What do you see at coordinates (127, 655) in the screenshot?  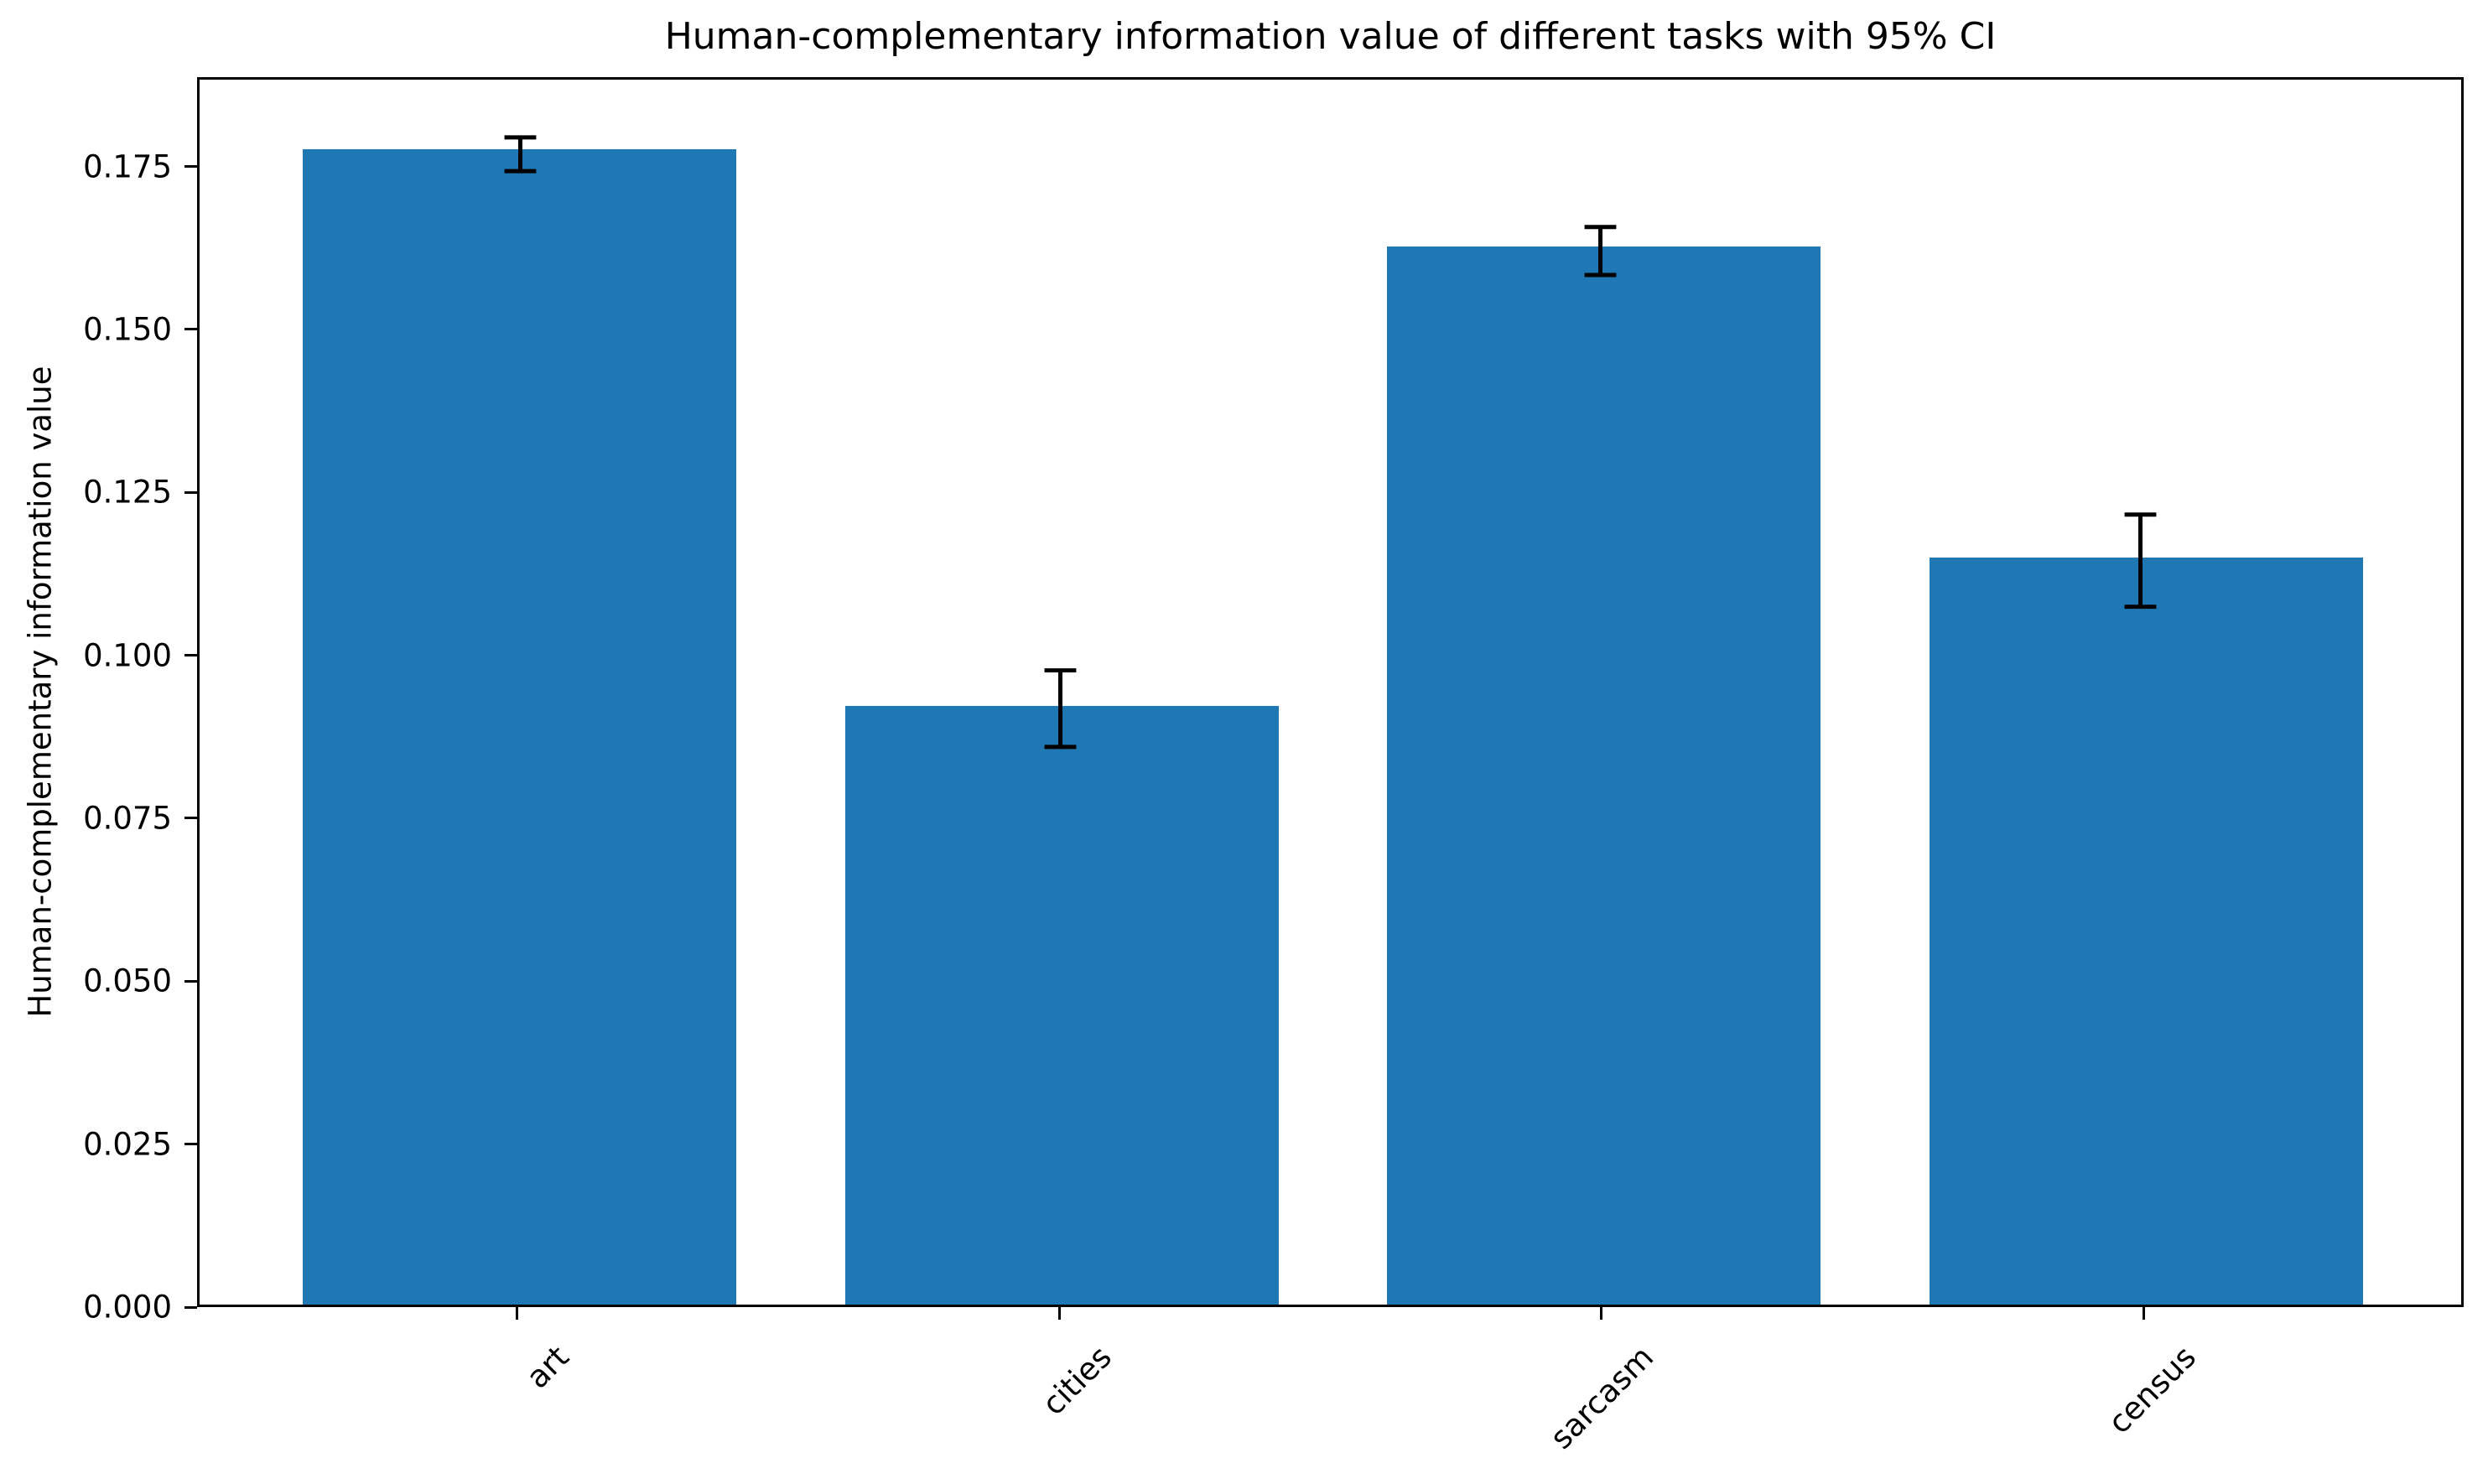 I see `y-tick-label-0.100: 0.100` at bounding box center [127, 655].